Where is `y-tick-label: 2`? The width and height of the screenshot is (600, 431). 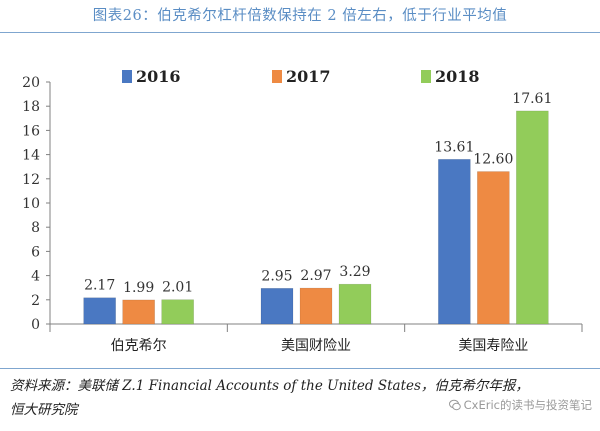
y-tick-label: 2 is located at coordinates (35, 301).